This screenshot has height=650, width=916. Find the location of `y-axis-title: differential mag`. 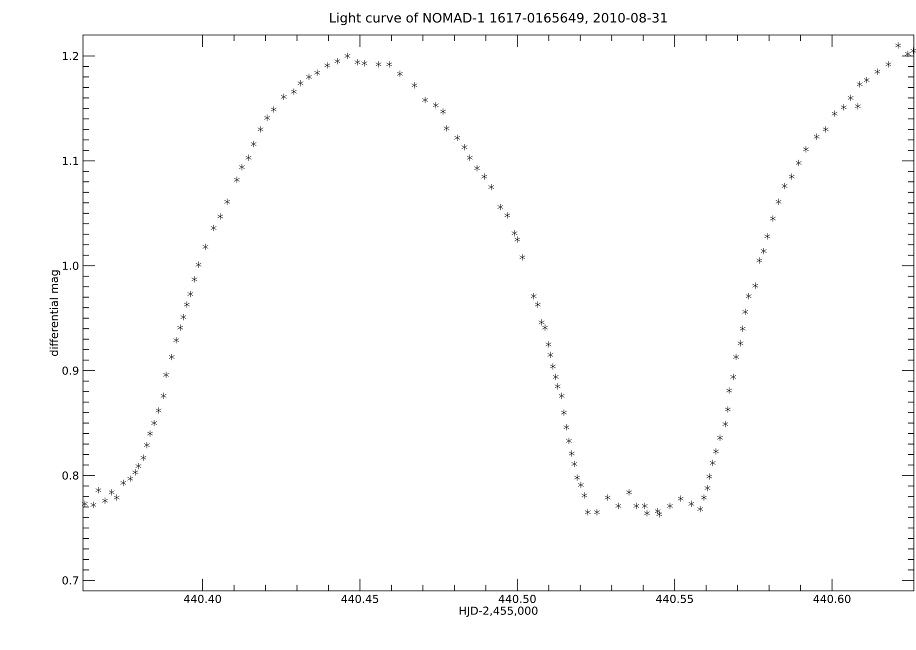

y-axis-title: differential mag is located at coordinates (55, 313).